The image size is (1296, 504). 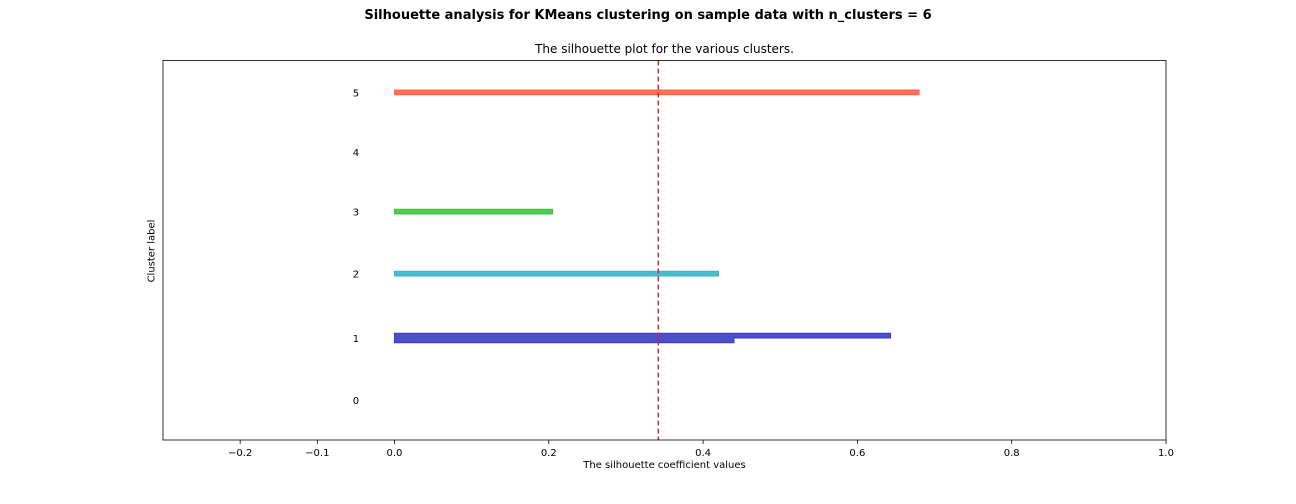 What do you see at coordinates (240, 453) in the screenshot?
I see `x-tick-label: −0.2` at bounding box center [240, 453].